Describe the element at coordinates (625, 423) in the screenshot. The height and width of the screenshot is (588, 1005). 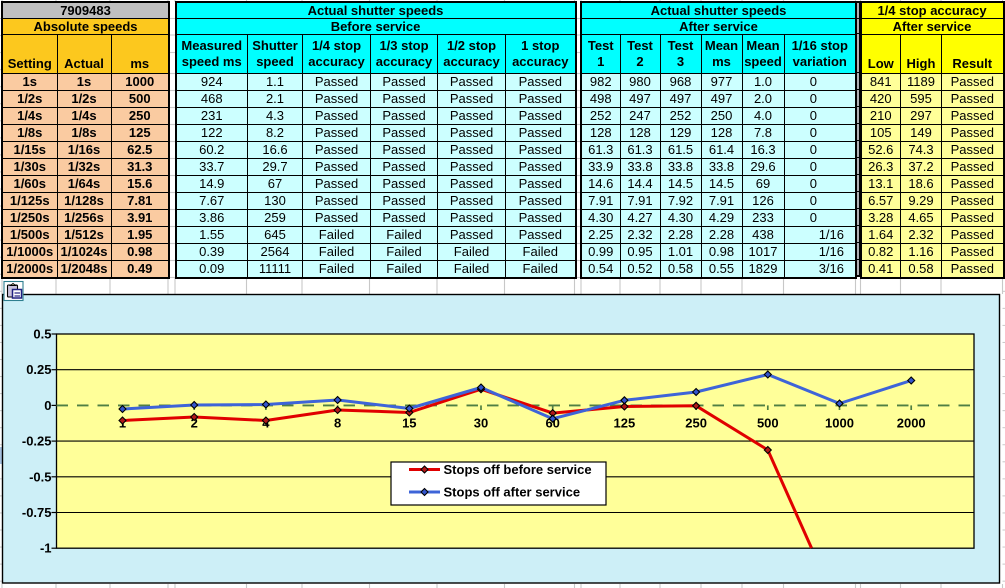
I see `svg-text: 125` at that location.